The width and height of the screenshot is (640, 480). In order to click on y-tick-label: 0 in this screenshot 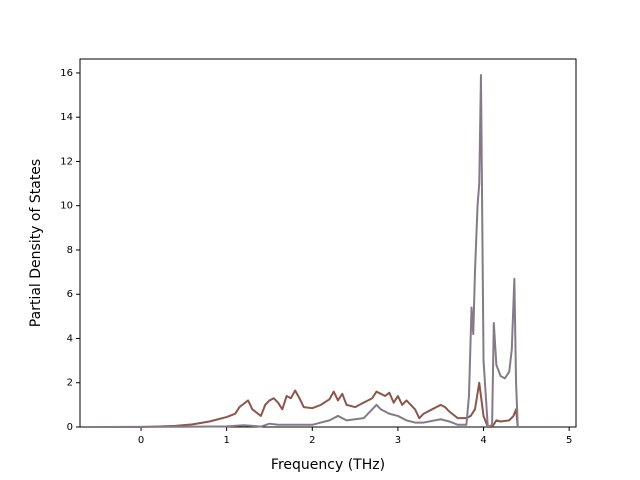, I will do `click(70, 427)`.